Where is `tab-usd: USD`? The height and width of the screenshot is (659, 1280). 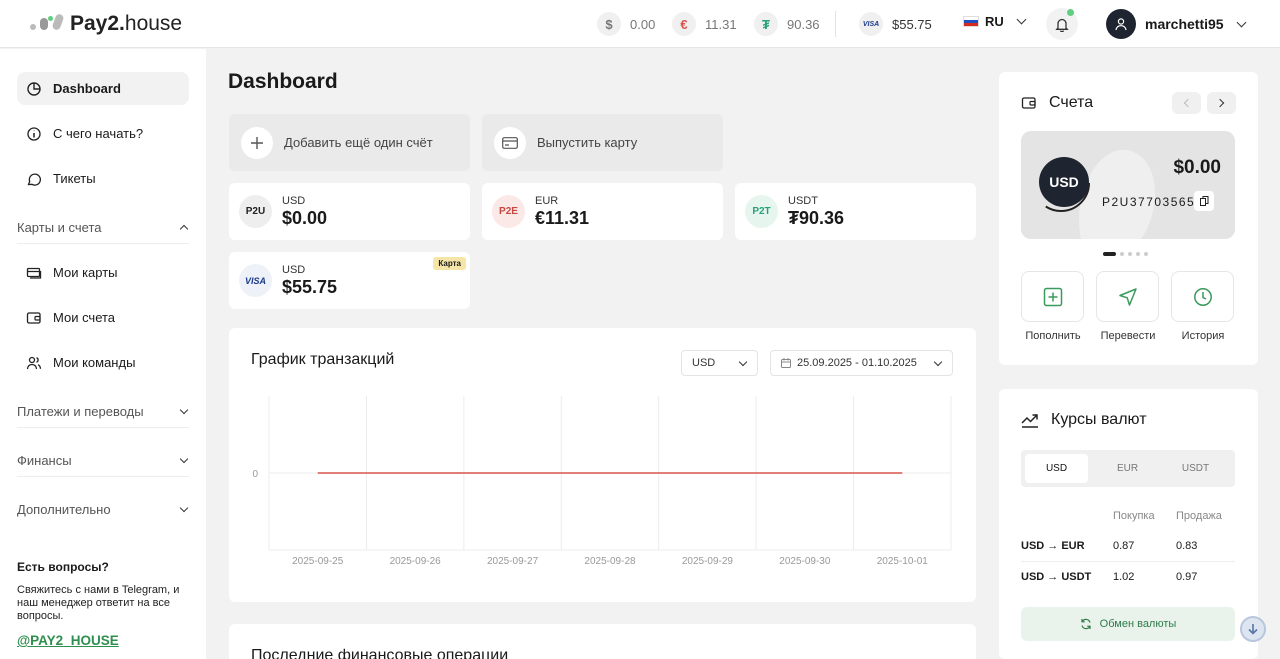 tab-usd: USD is located at coordinates (1056, 468).